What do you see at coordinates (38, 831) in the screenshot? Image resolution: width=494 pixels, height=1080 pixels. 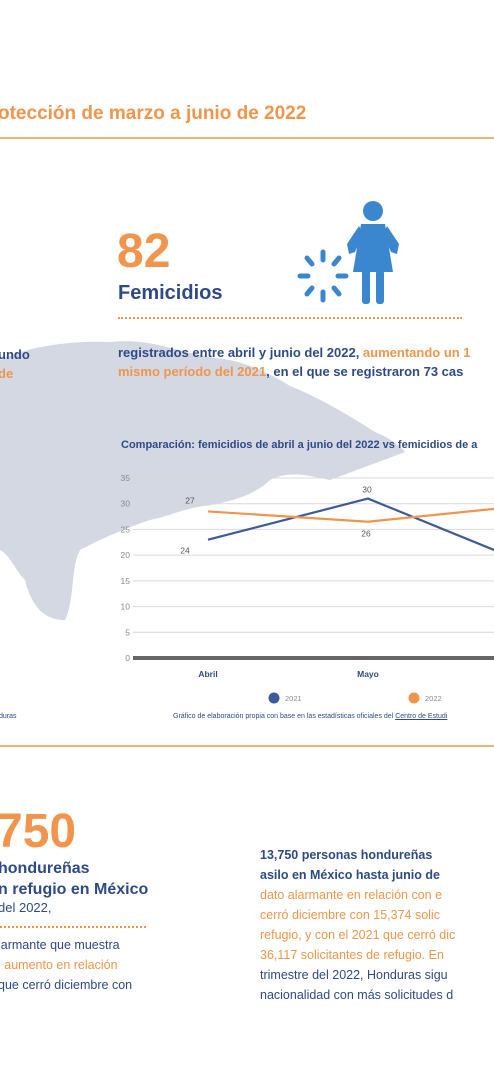 I see `refugees-count: 750` at bounding box center [38, 831].